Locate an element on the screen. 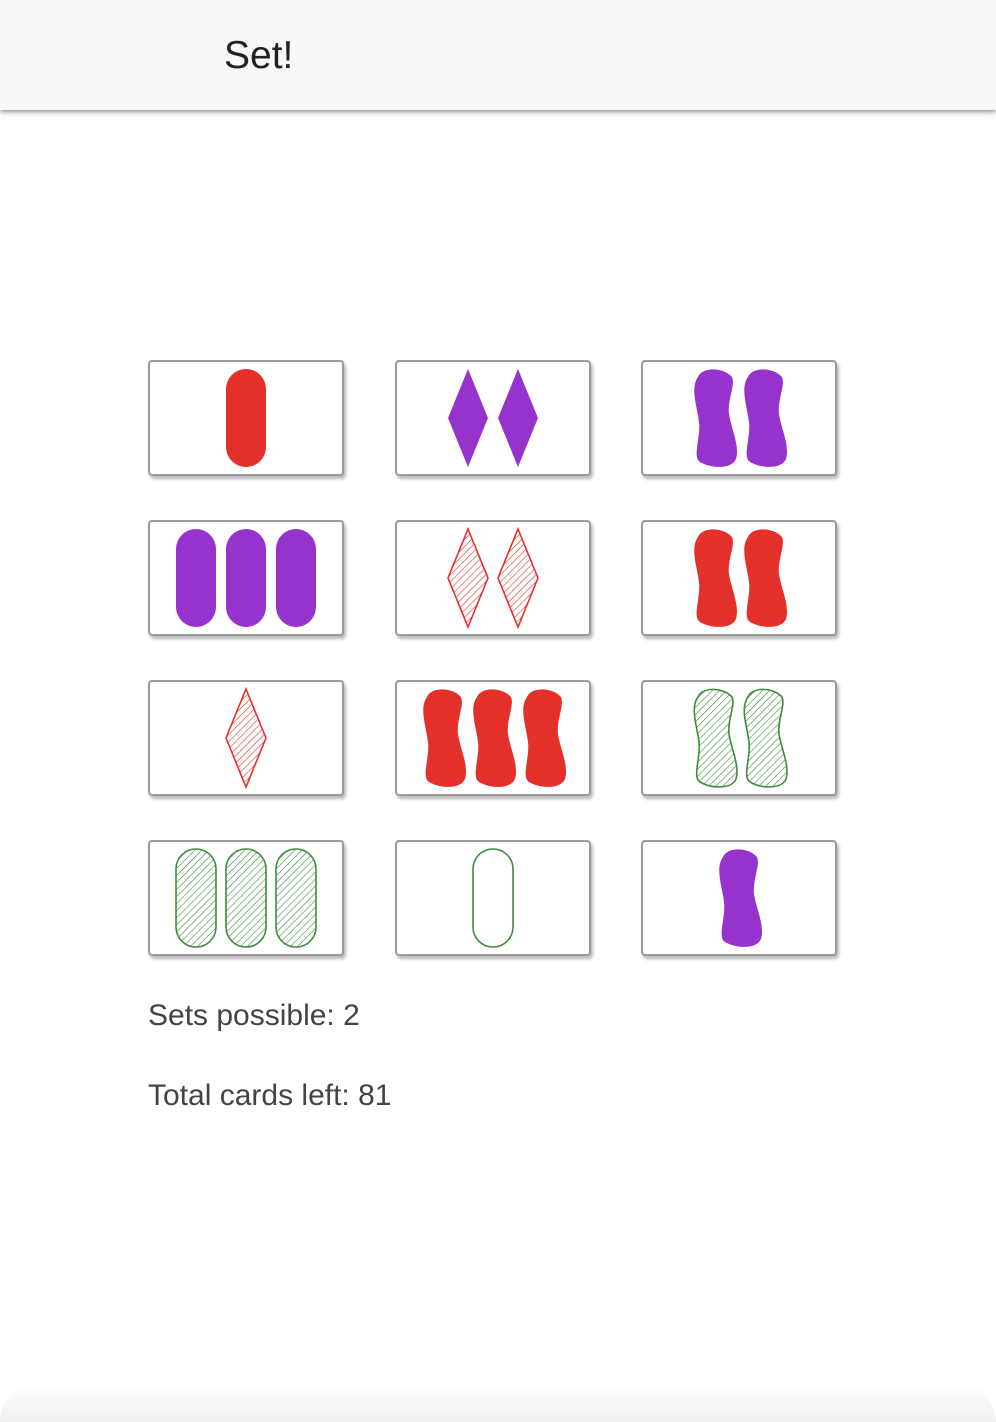 The width and height of the screenshot is (996, 1422). green-open-oval-symbol is located at coordinates (493, 898).